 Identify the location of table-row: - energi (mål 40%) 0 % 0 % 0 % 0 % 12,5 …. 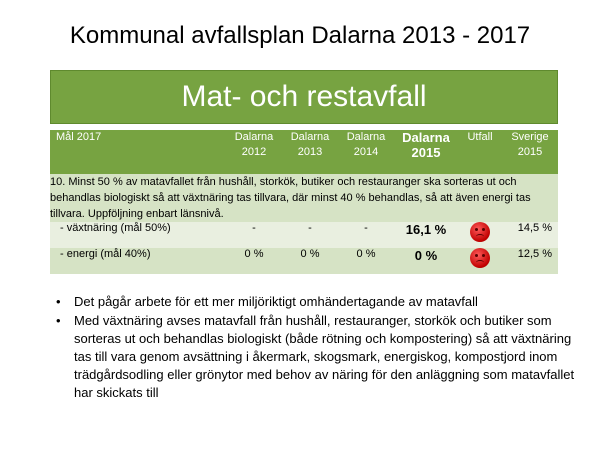
(304, 261).